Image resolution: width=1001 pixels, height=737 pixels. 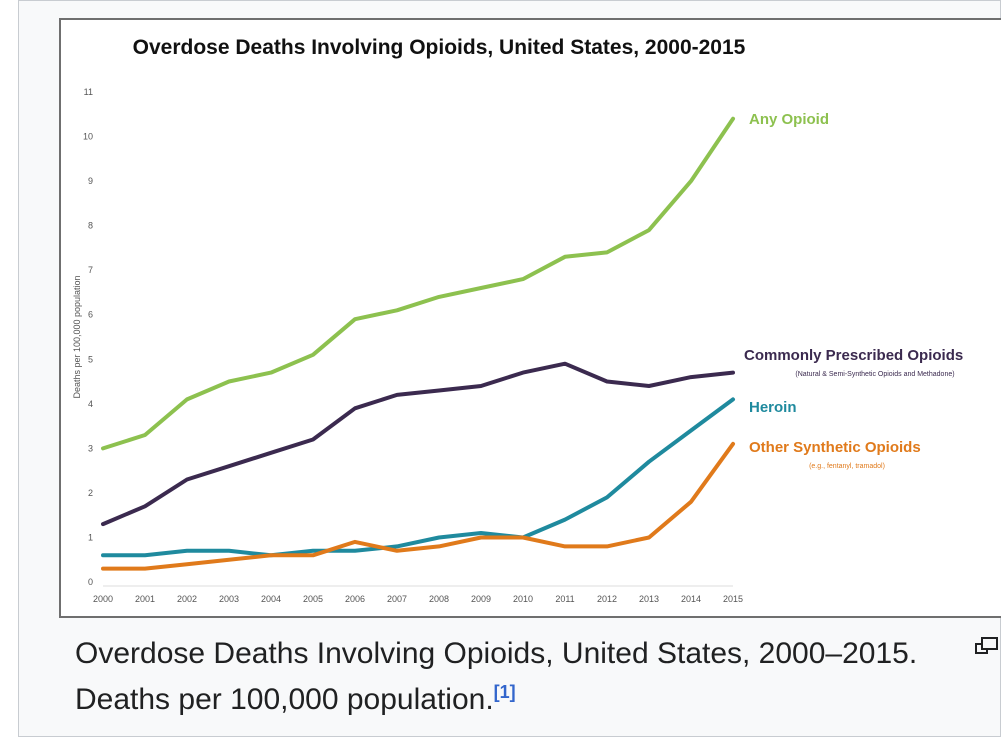 I want to click on x-tick-label: 2001, so click(x=145, y=599).